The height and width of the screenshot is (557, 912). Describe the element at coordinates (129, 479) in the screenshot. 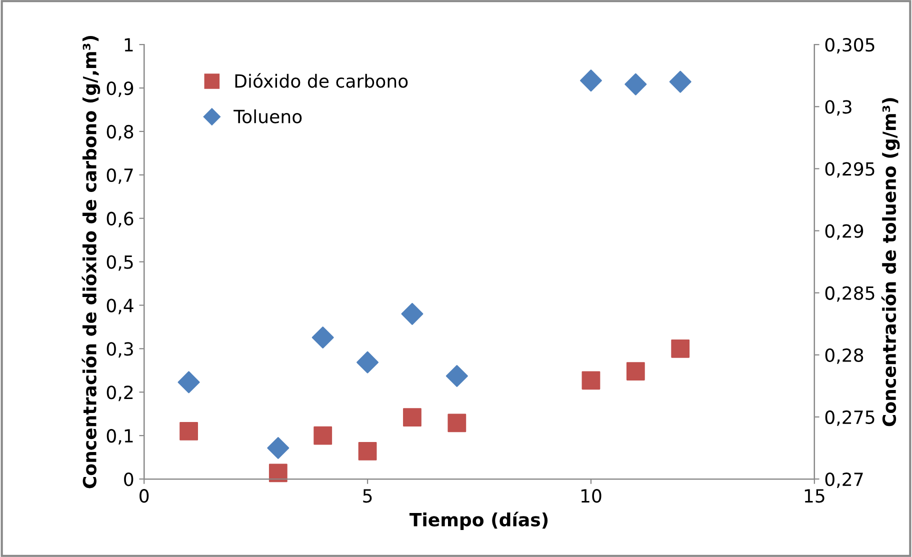

I see `y-tick-label: 0` at that location.